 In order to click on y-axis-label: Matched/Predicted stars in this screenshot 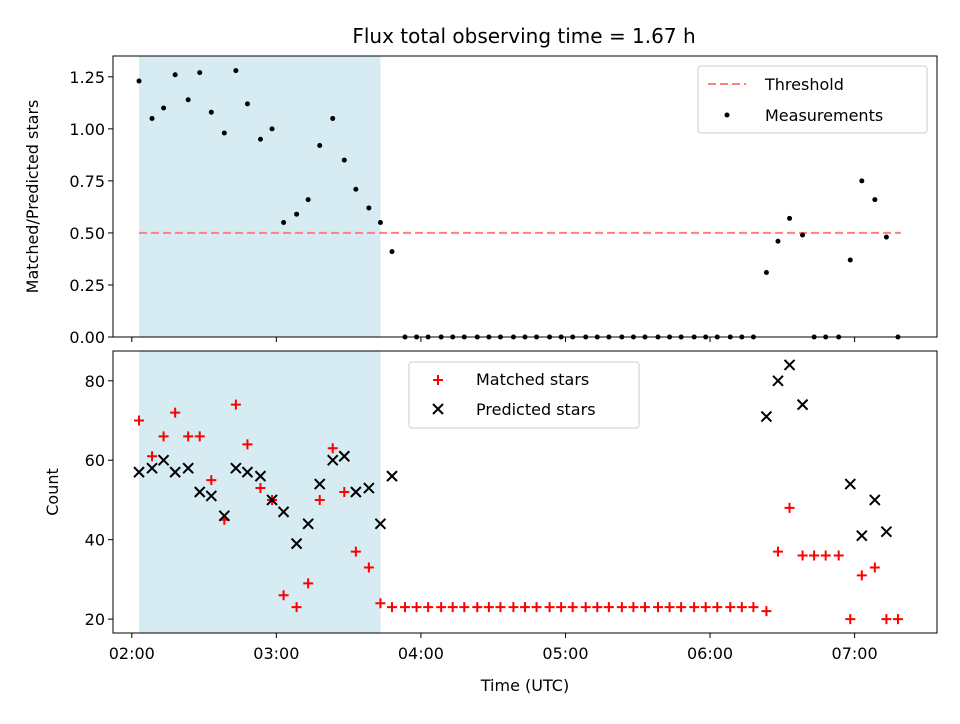, I will do `click(32, 197)`.